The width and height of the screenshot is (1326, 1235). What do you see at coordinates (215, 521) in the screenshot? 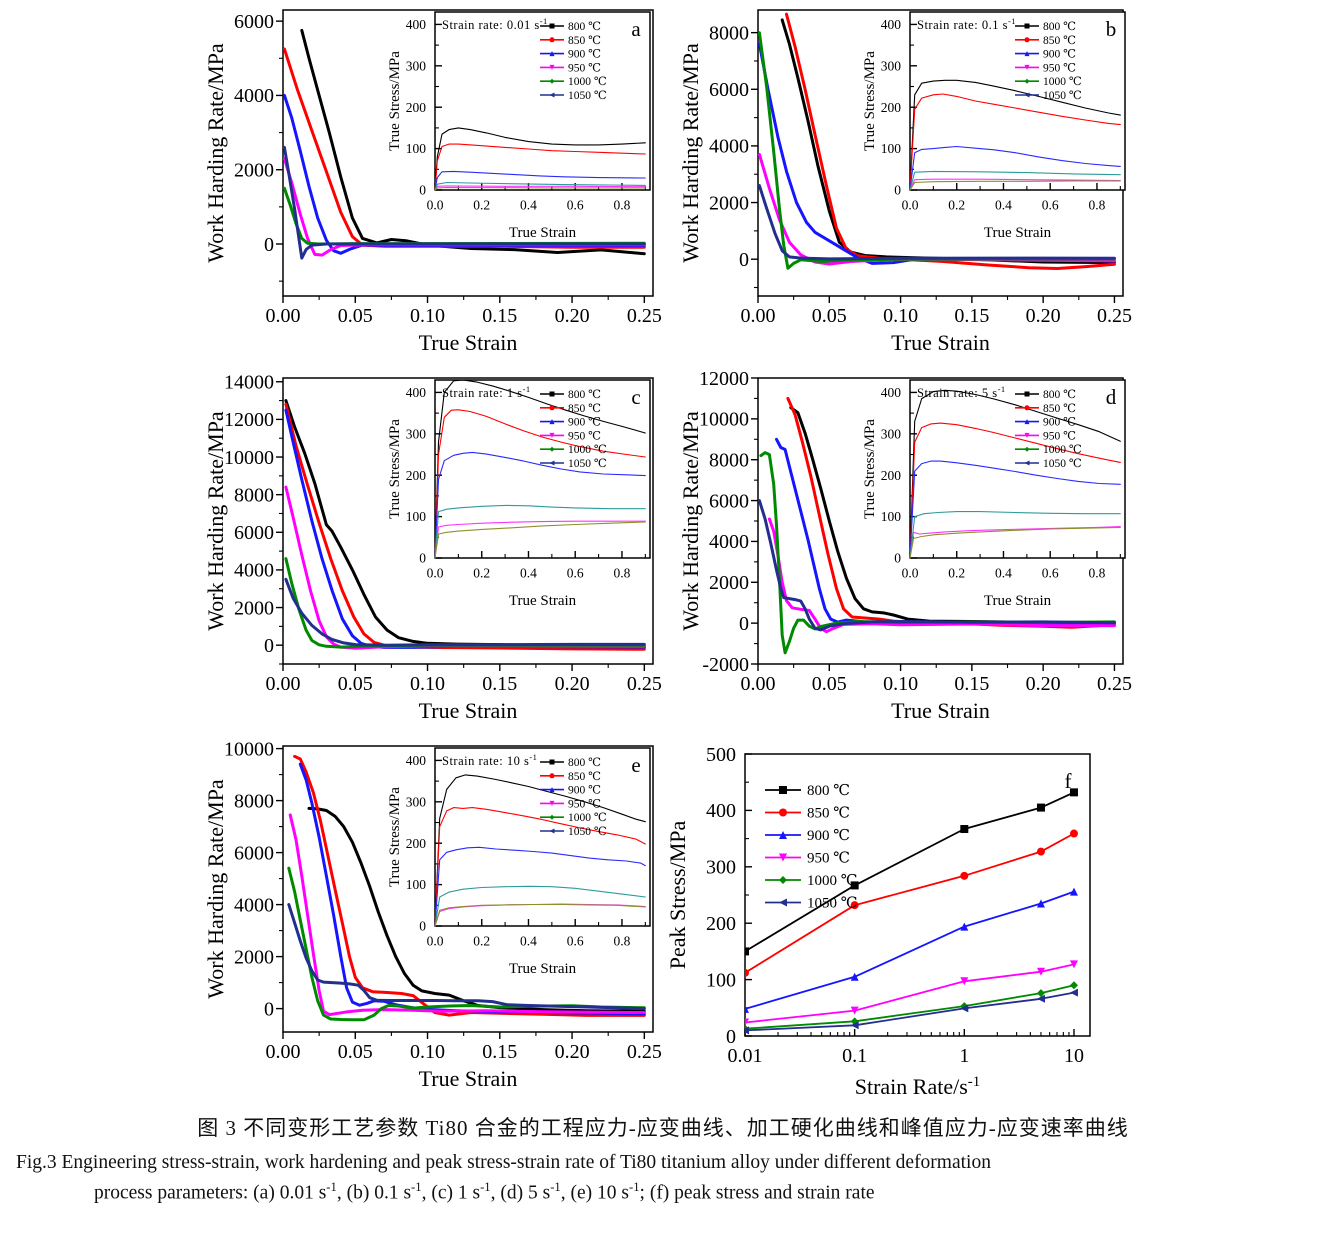
I see `panel-c-y-axis-title: Work Harding Rate/MPa` at bounding box center [215, 521].